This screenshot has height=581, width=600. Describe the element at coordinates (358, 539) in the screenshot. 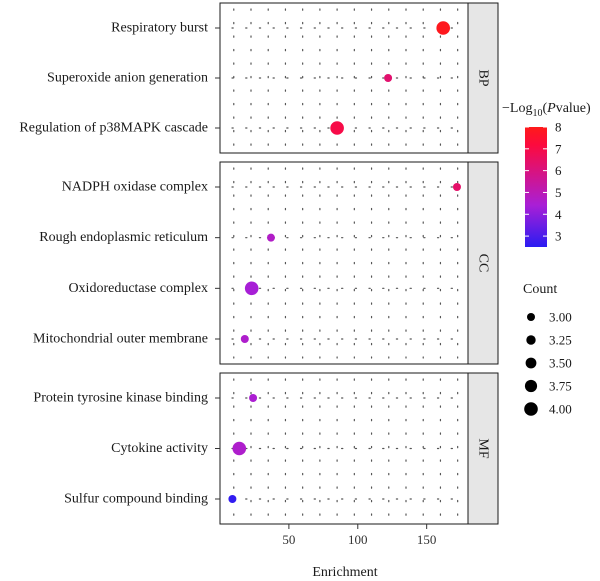

I see `x-tick-label: 100` at that location.